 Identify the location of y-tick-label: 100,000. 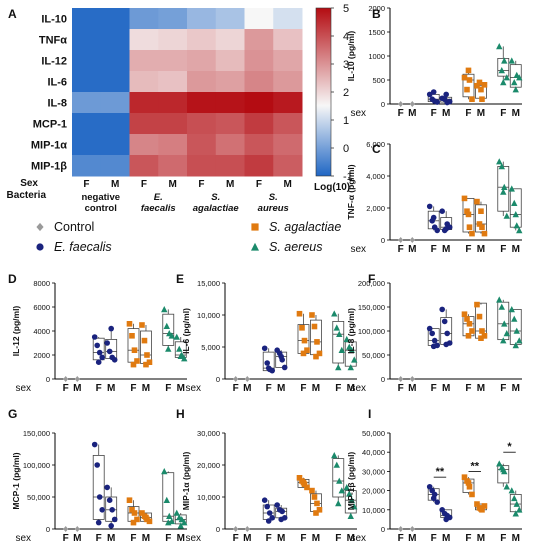
(371, 331).